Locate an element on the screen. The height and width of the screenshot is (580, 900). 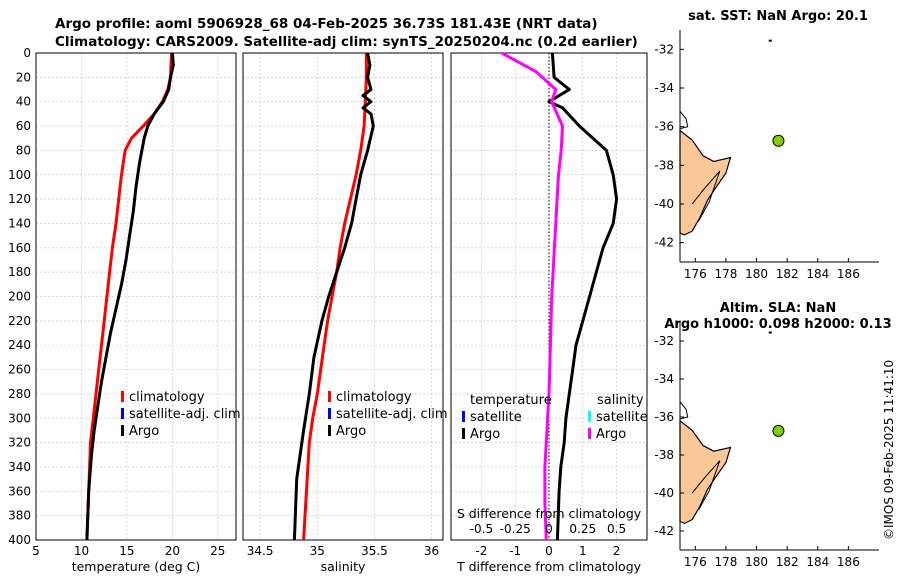
top-axis-label: S difference from climatology is located at coordinates (549, 513).